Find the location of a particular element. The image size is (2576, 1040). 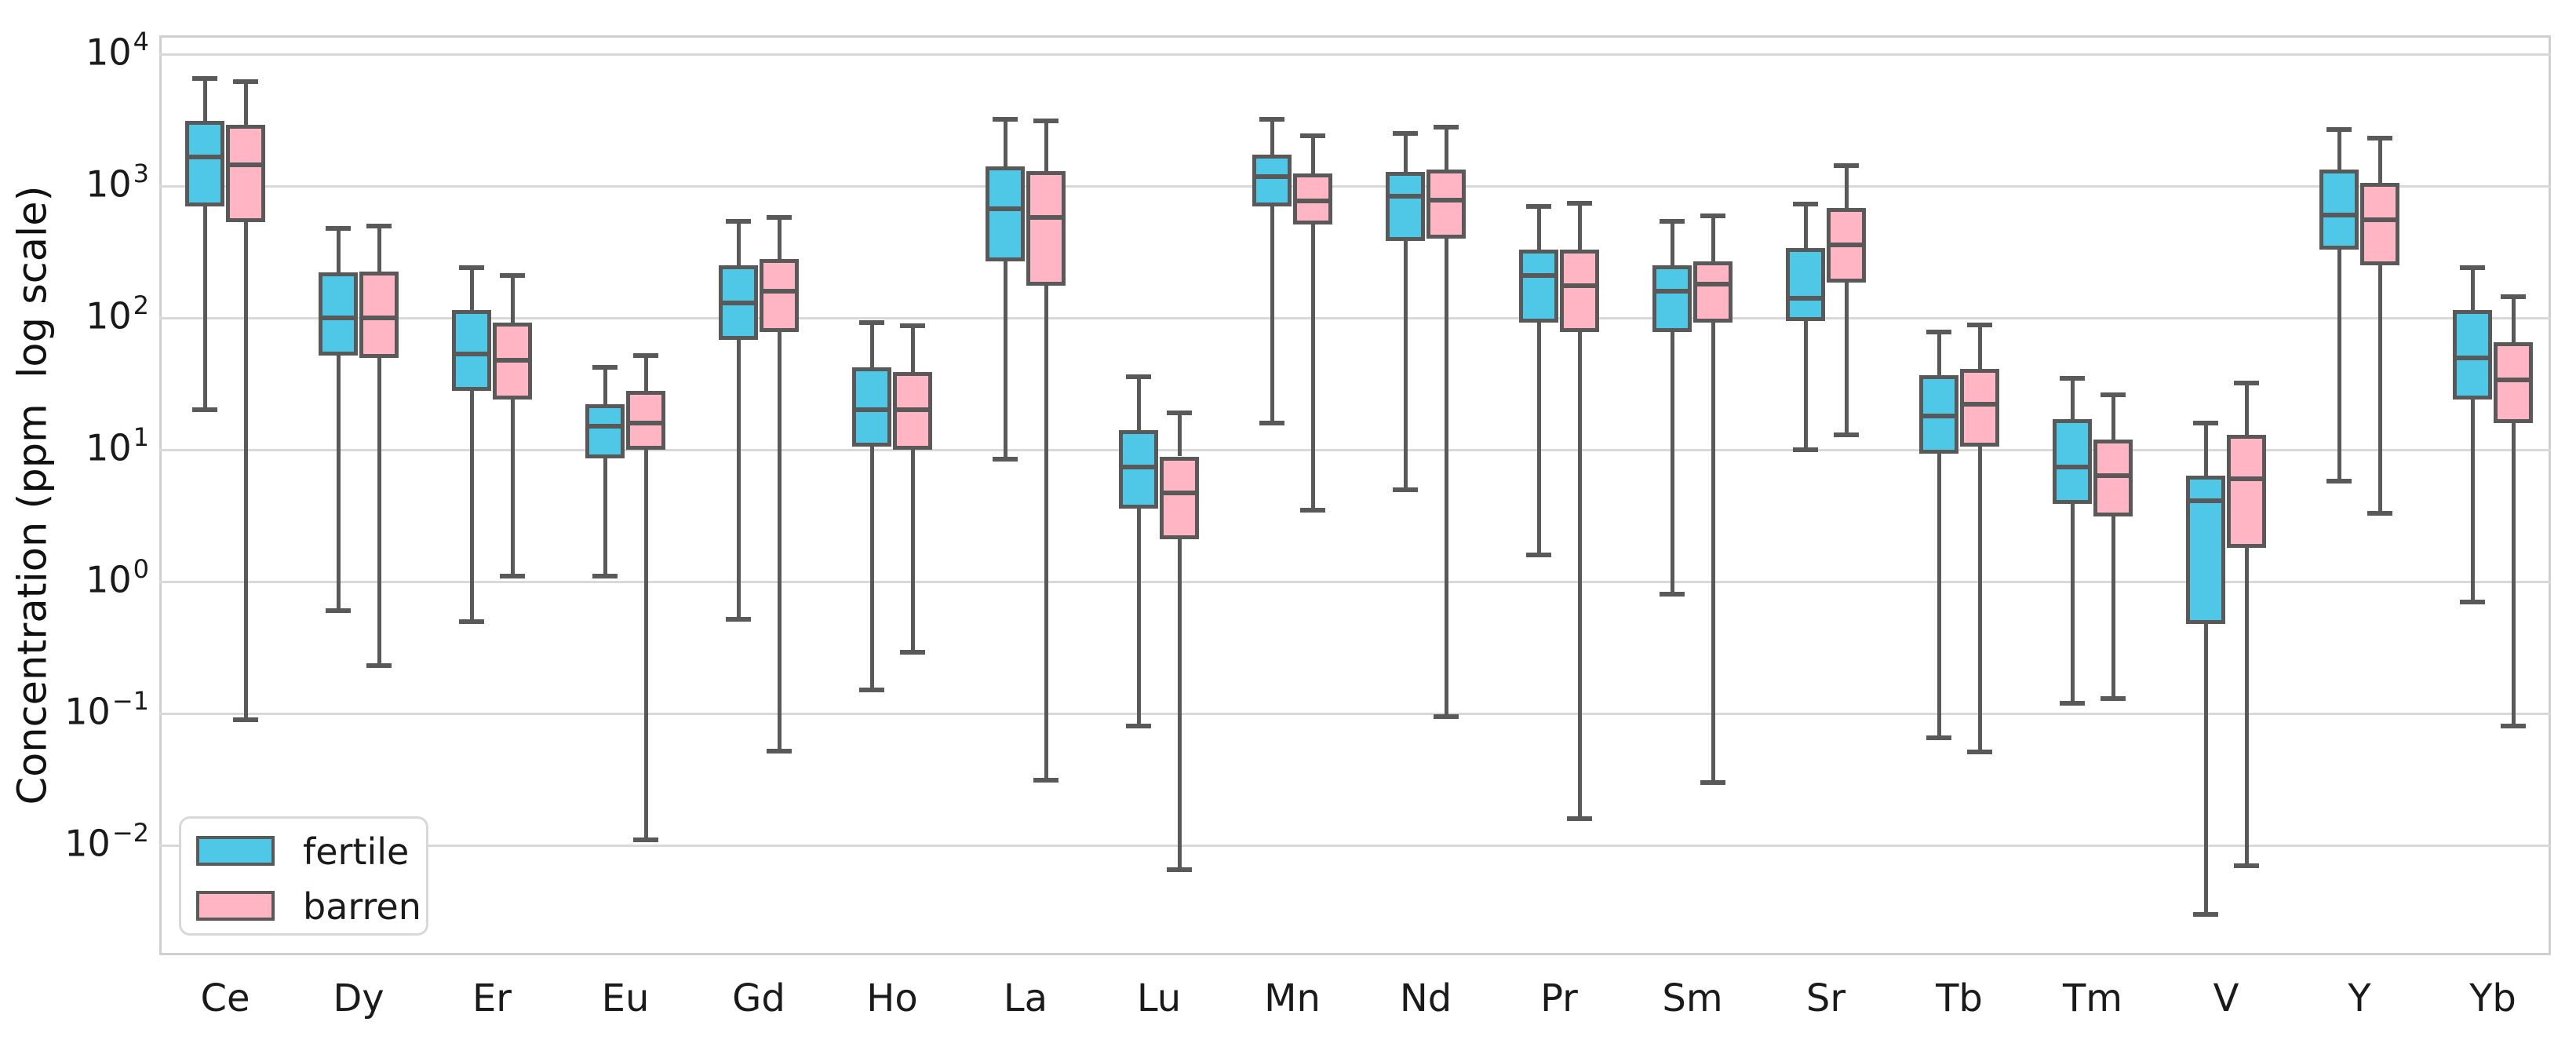

y-tick-label: 10¹ is located at coordinates (117, 445).